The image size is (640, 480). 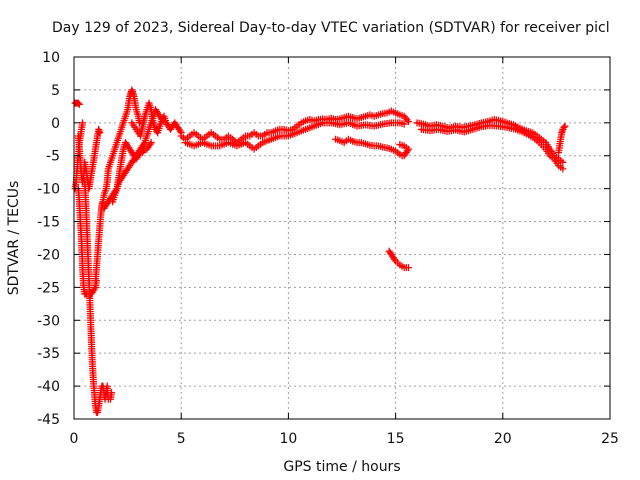 What do you see at coordinates (48, 288) in the screenshot?
I see `y-tick-label: -25` at bounding box center [48, 288].